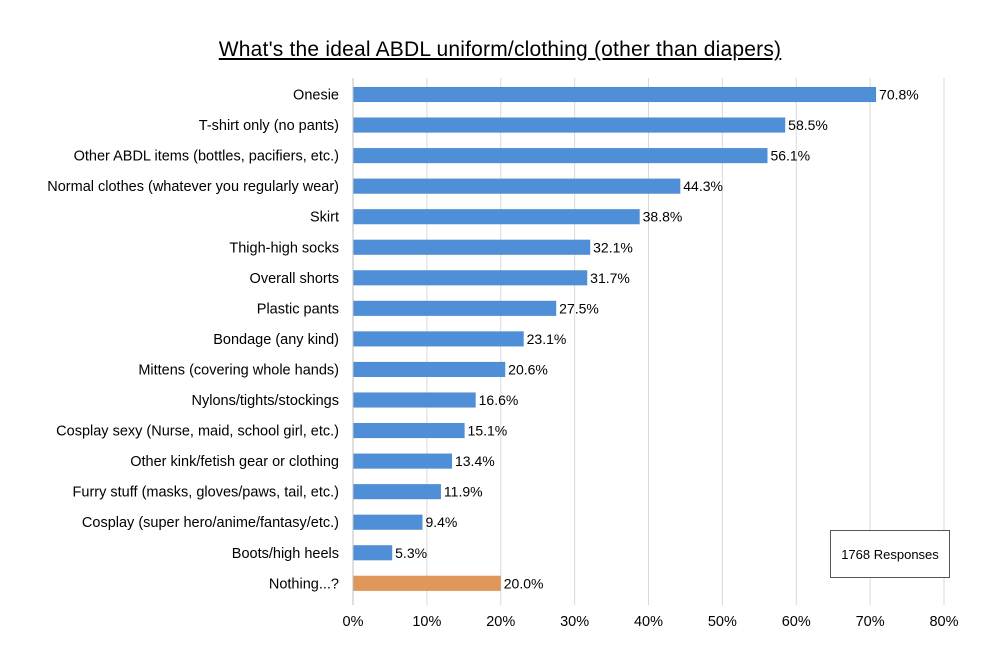 This screenshot has height=664, width=1000. I want to click on x-tick-label: 80%, so click(943, 622).